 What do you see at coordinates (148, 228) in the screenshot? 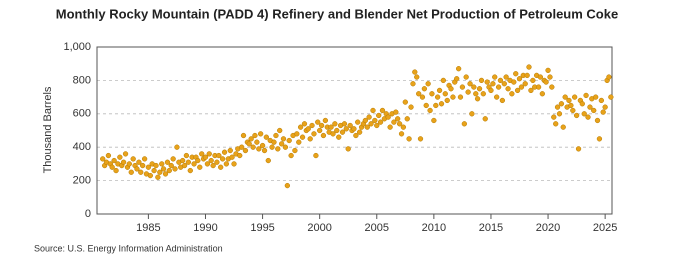
I see `x-tick-label: 1985` at bounding box center [148, 228].